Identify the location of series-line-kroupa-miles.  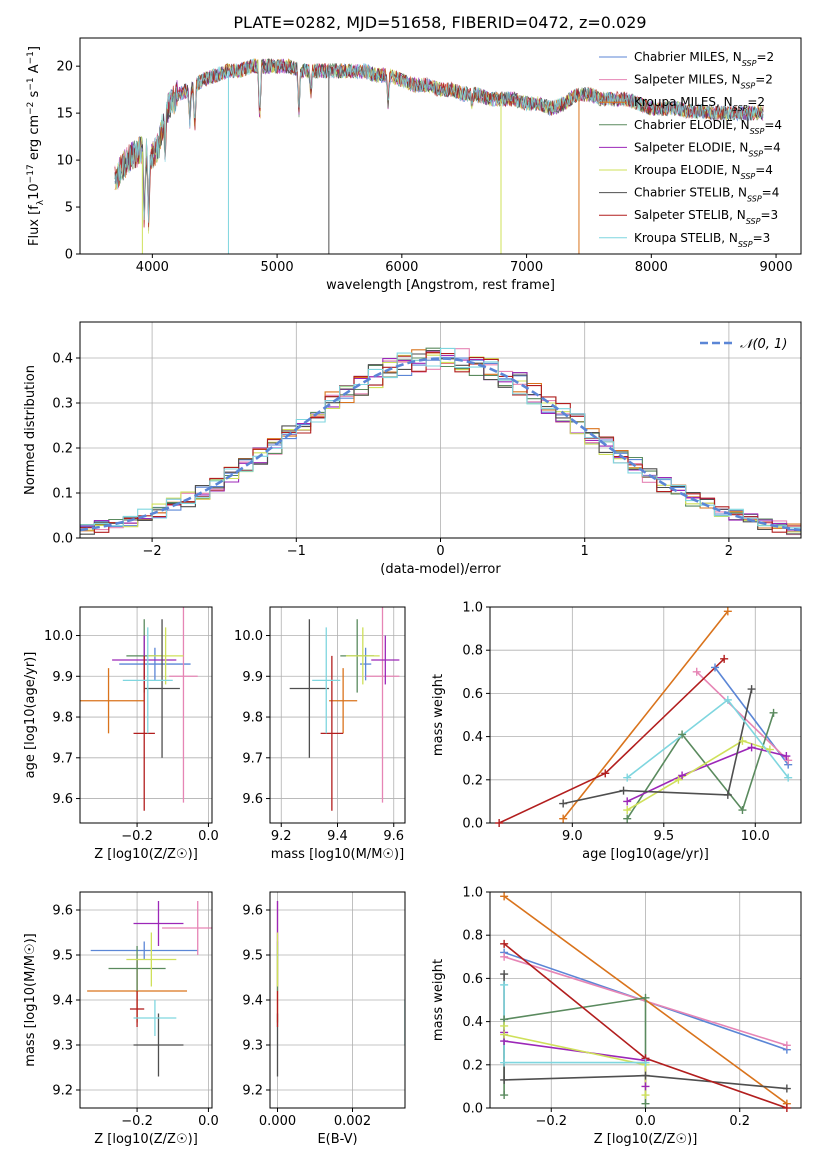
(645, 715).